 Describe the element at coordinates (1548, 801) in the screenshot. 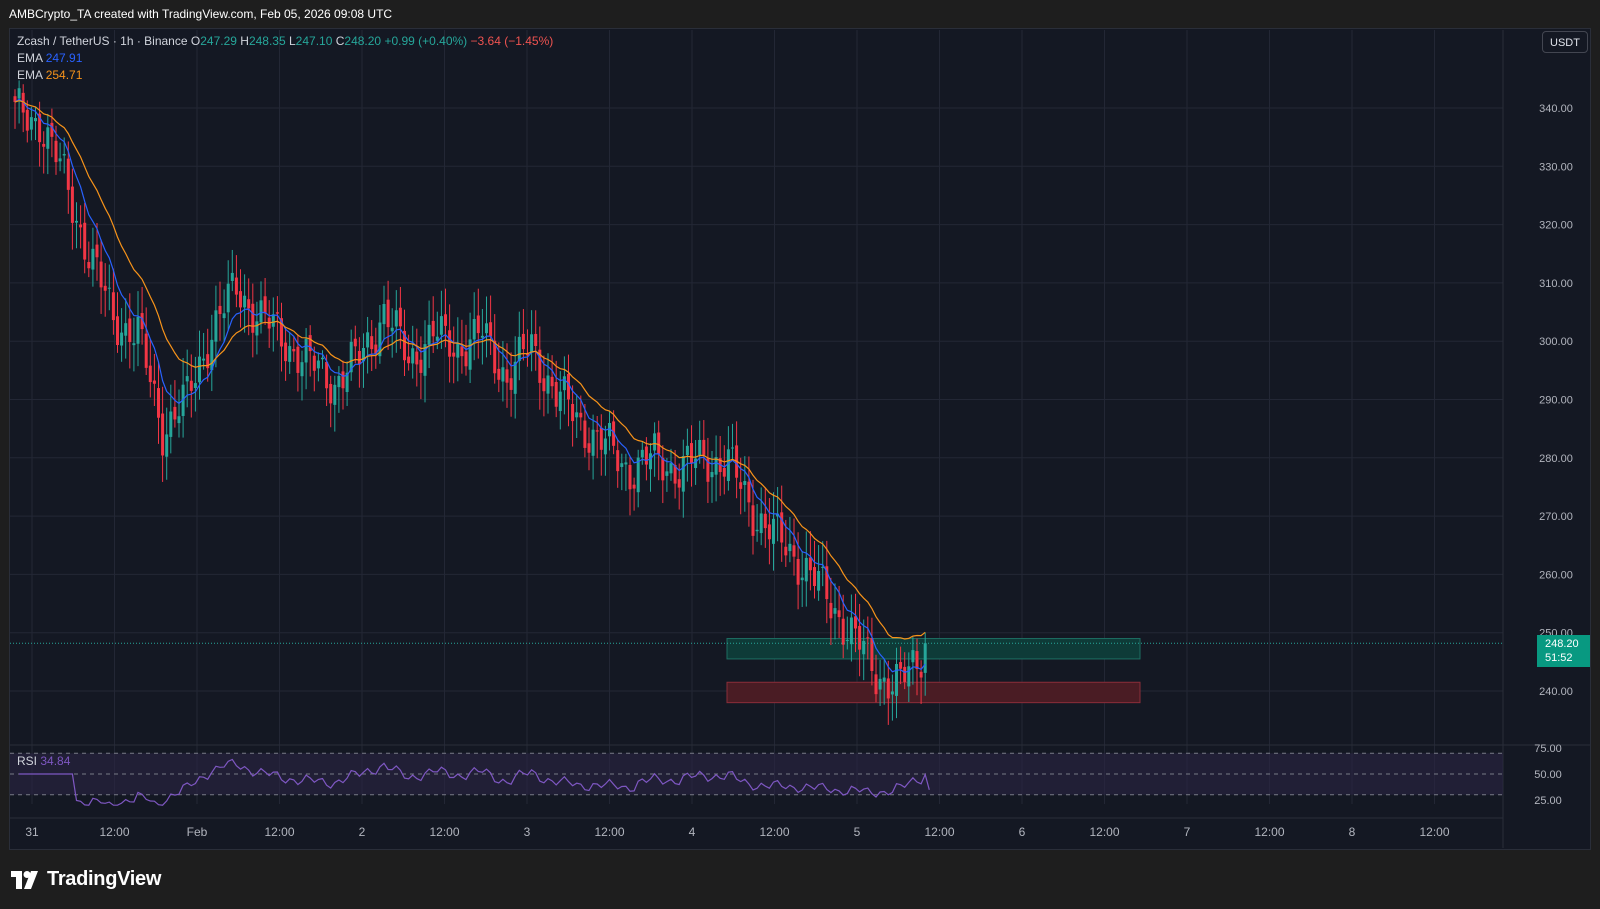

I see `rsi-axis-label: 25.00` at that location.